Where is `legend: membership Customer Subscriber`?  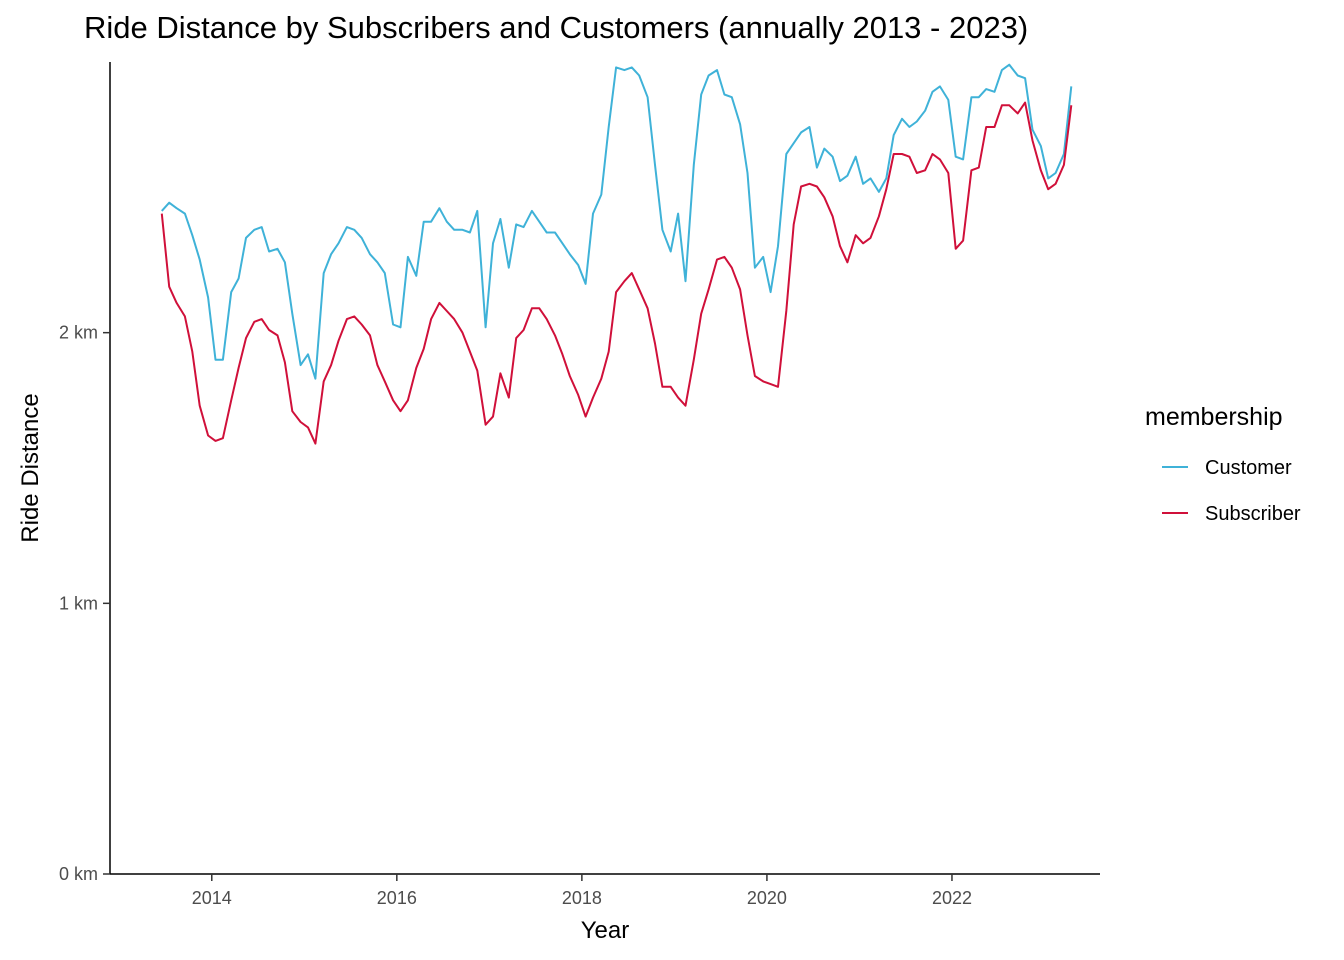 legend: membership Customer Subscriber is located at coordinates (1223, 464).